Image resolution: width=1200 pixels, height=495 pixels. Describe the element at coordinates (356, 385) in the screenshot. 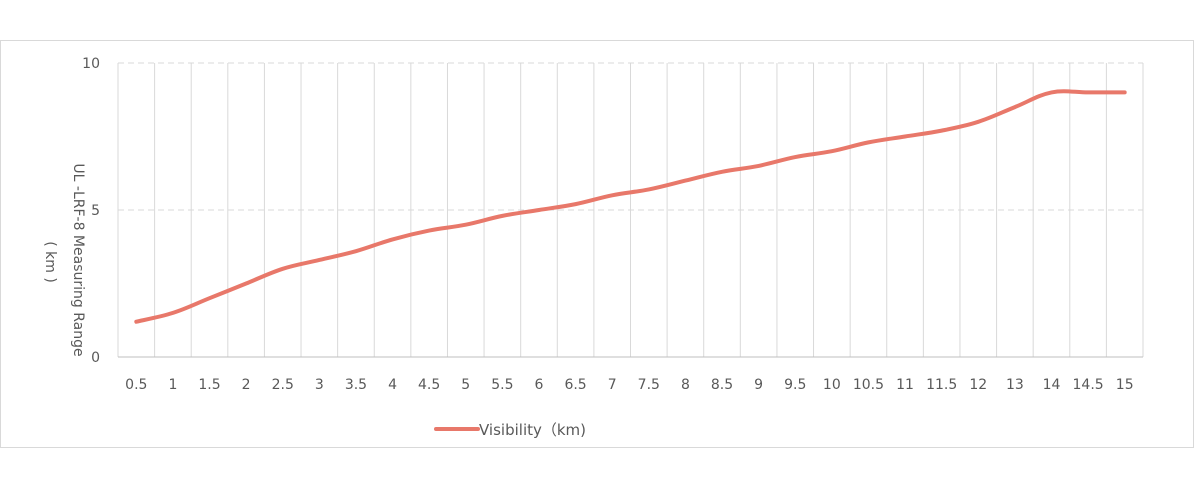

I see `x-tick-label: 3.5` at that location.